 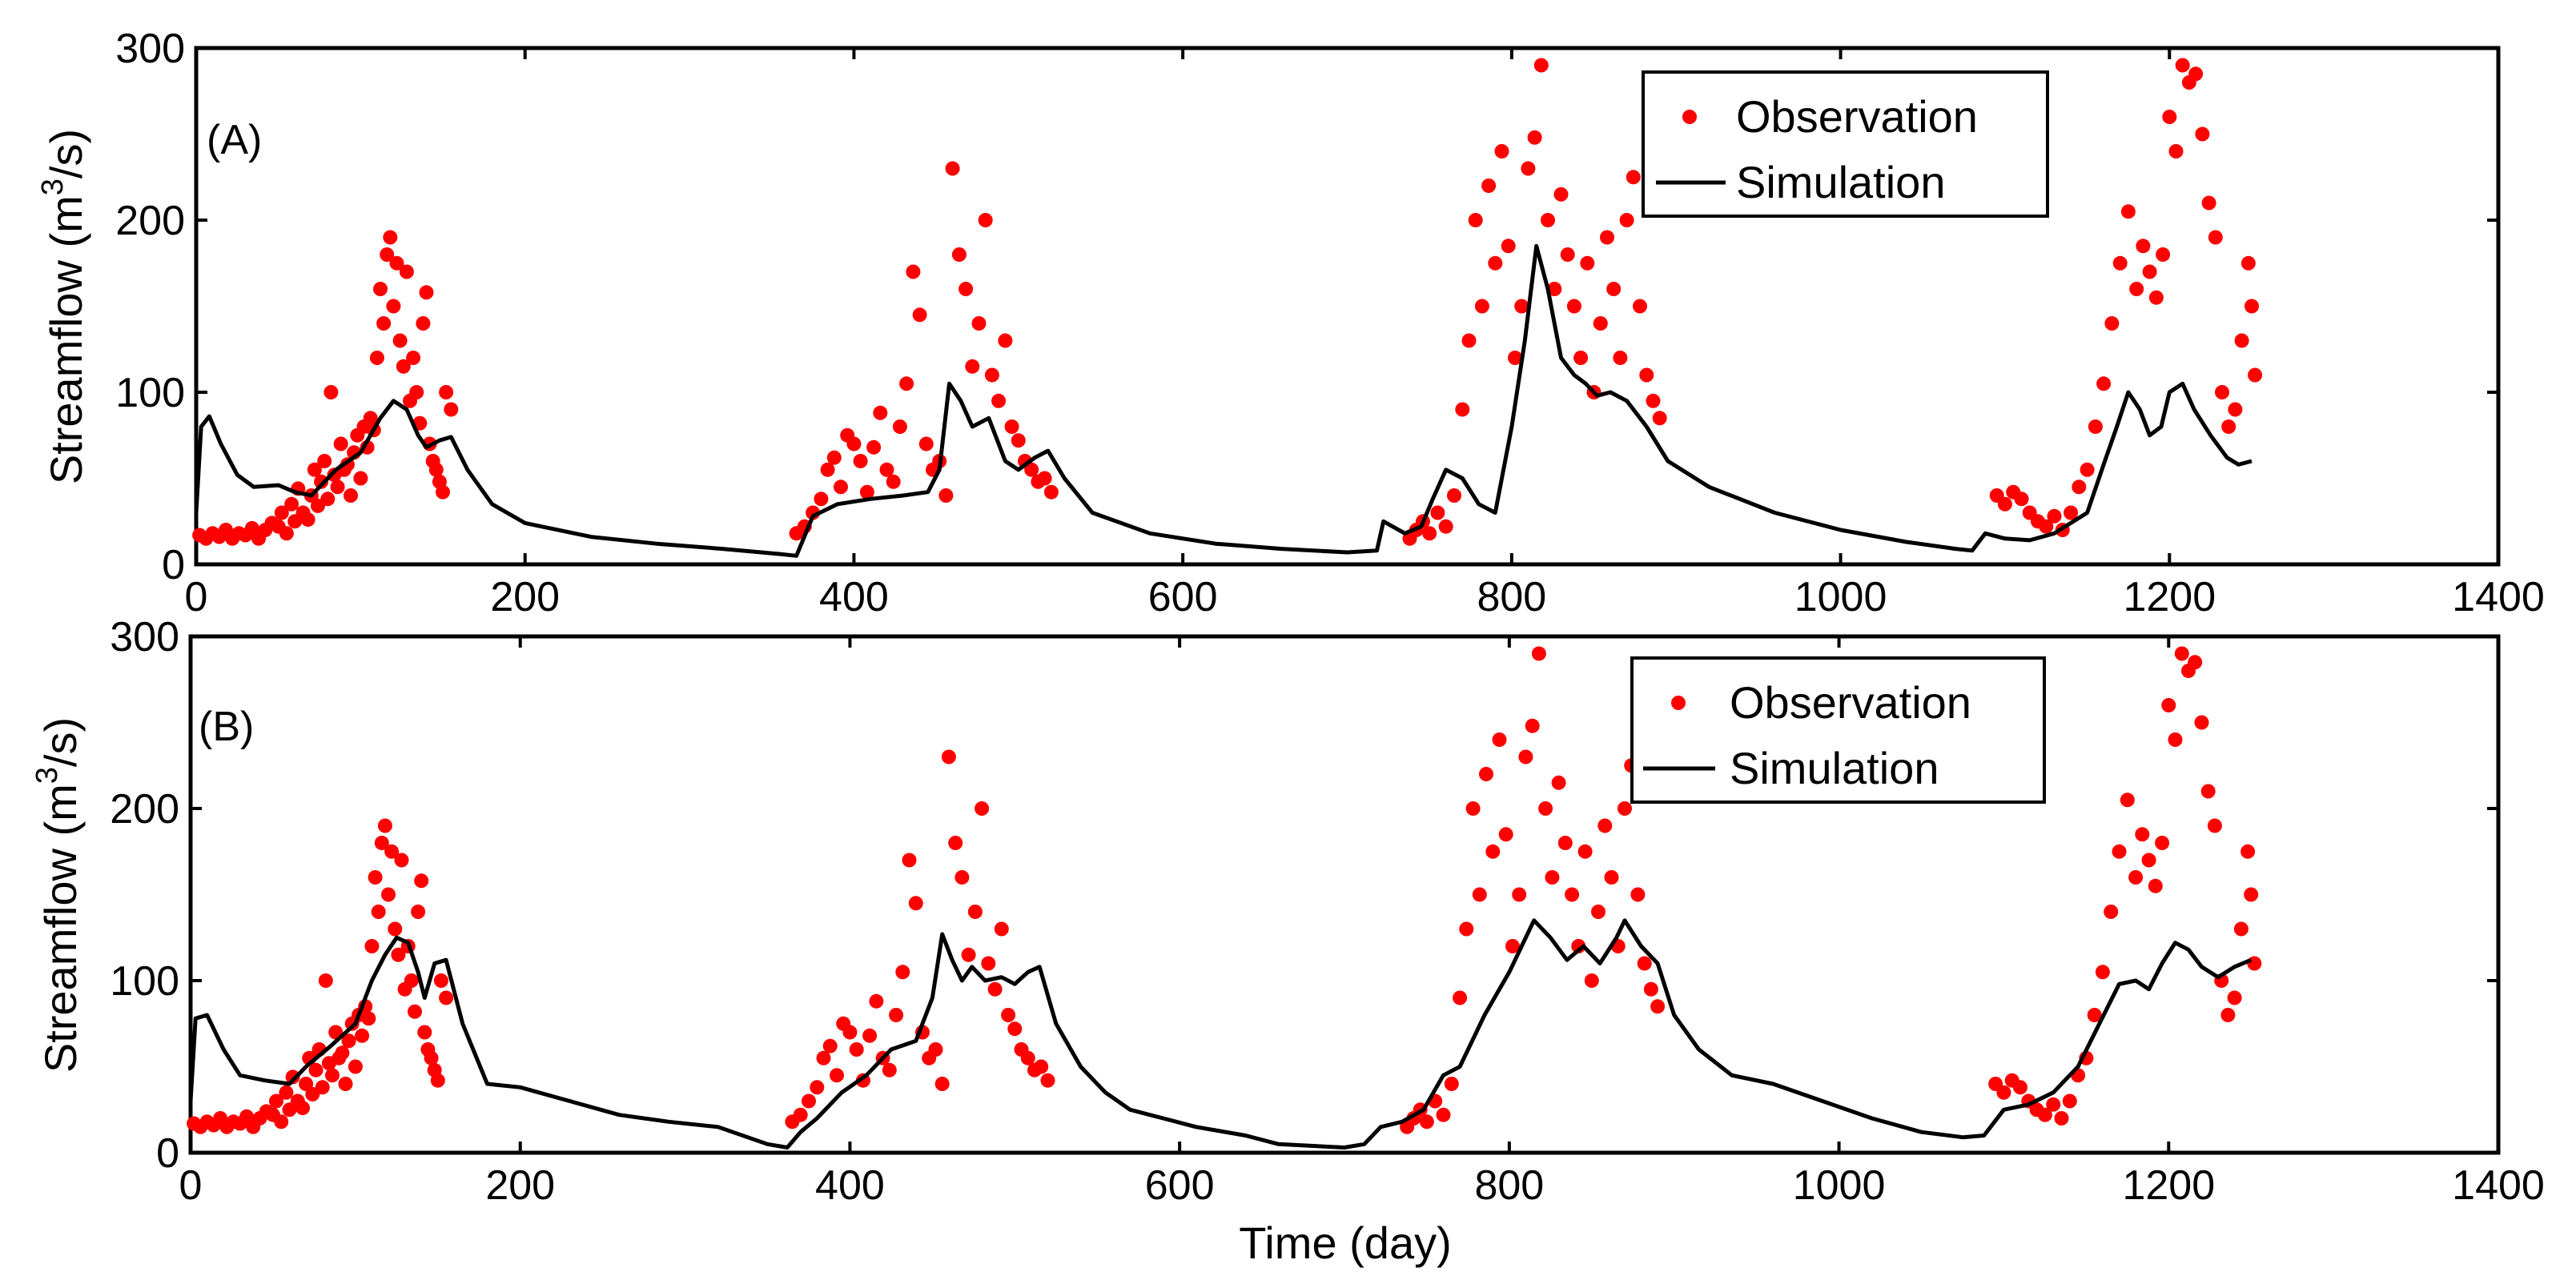 I want to click on panel-b-ylabel-end: /s), so click(x=60, y=742).